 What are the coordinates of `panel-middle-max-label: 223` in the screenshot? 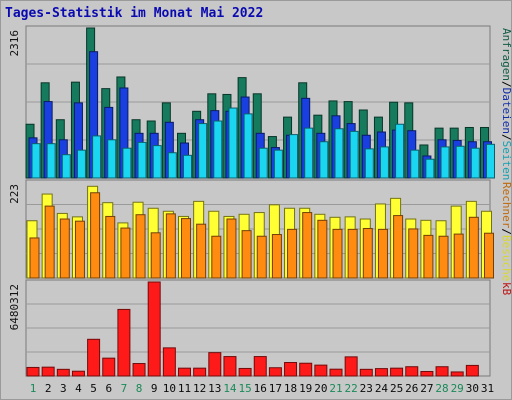 It's located at (14, 194).